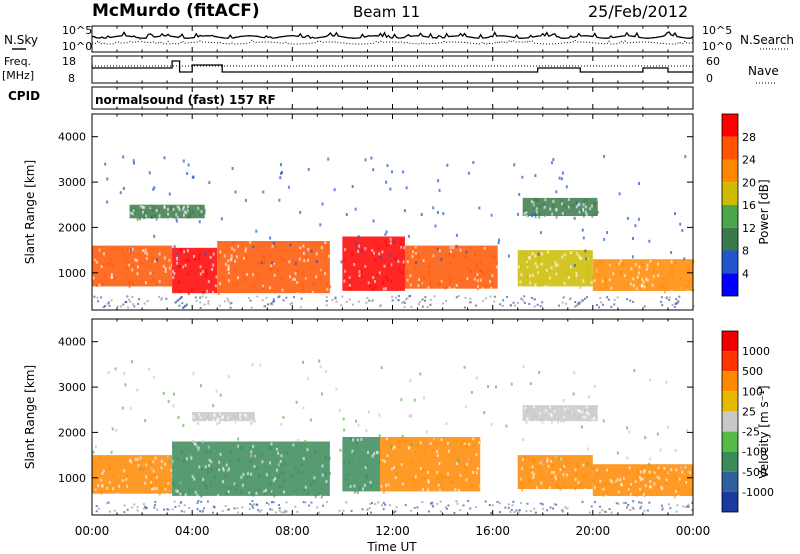 The image size is (800, 554). I want to click on velocity-frame, so click(730, 421).